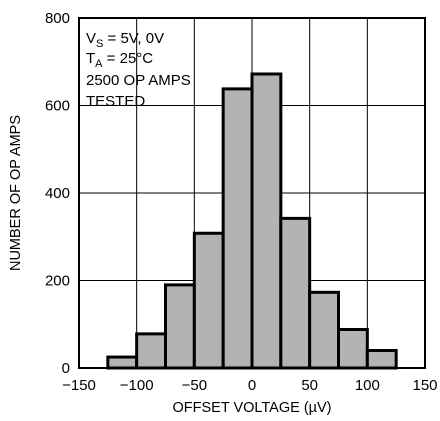 The image size is (440, 421). I want to click on x-tick-label: 50, so click(309, 385).